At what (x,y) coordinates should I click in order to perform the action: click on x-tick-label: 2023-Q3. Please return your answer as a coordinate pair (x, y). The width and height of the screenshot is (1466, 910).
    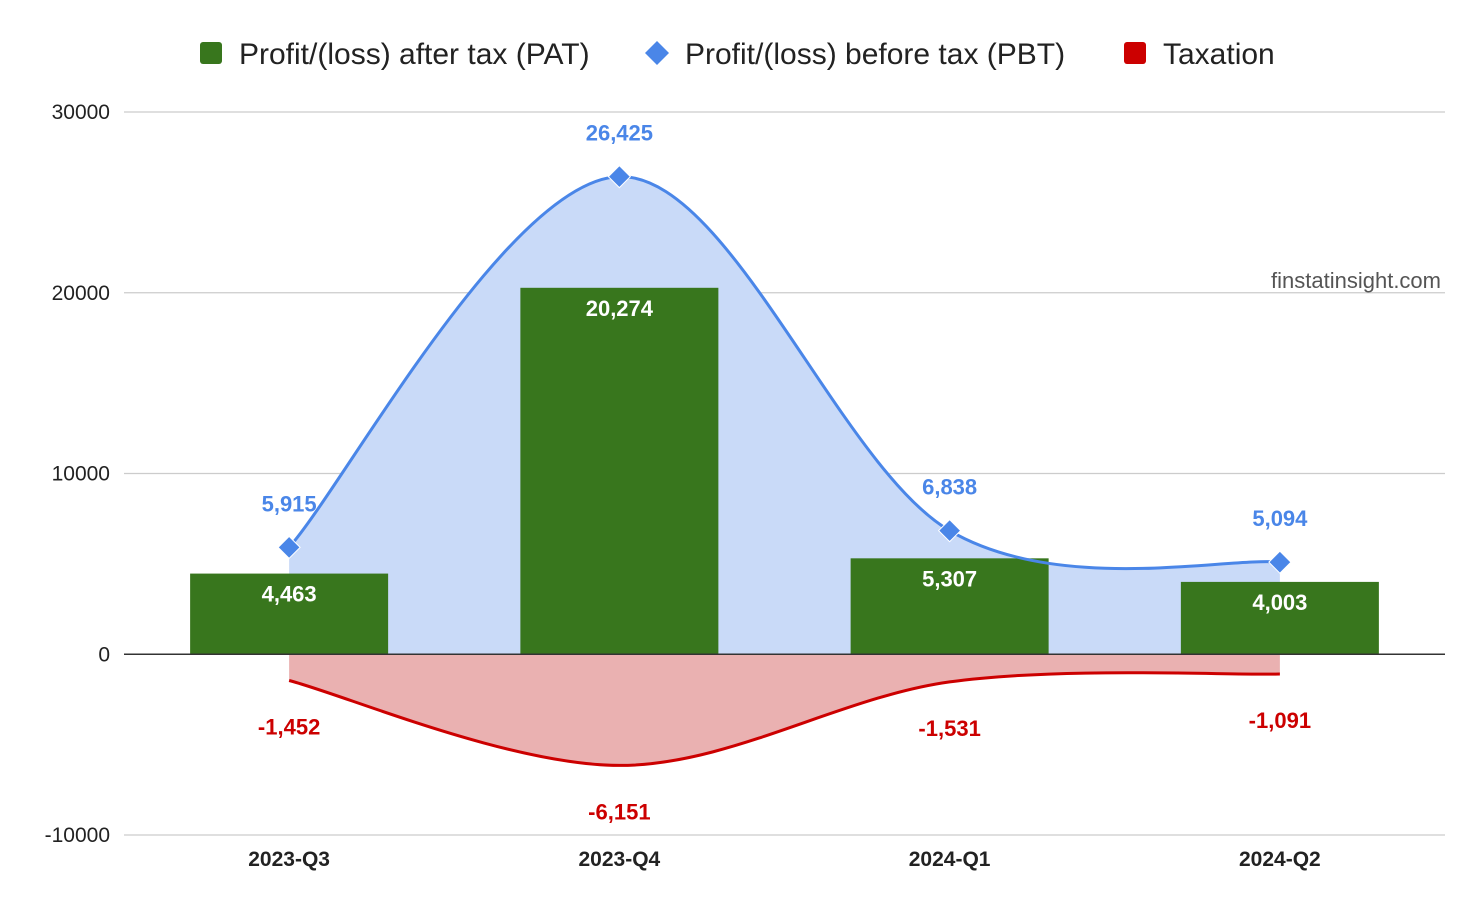
    Looking at the image, I should click on (289, 859).